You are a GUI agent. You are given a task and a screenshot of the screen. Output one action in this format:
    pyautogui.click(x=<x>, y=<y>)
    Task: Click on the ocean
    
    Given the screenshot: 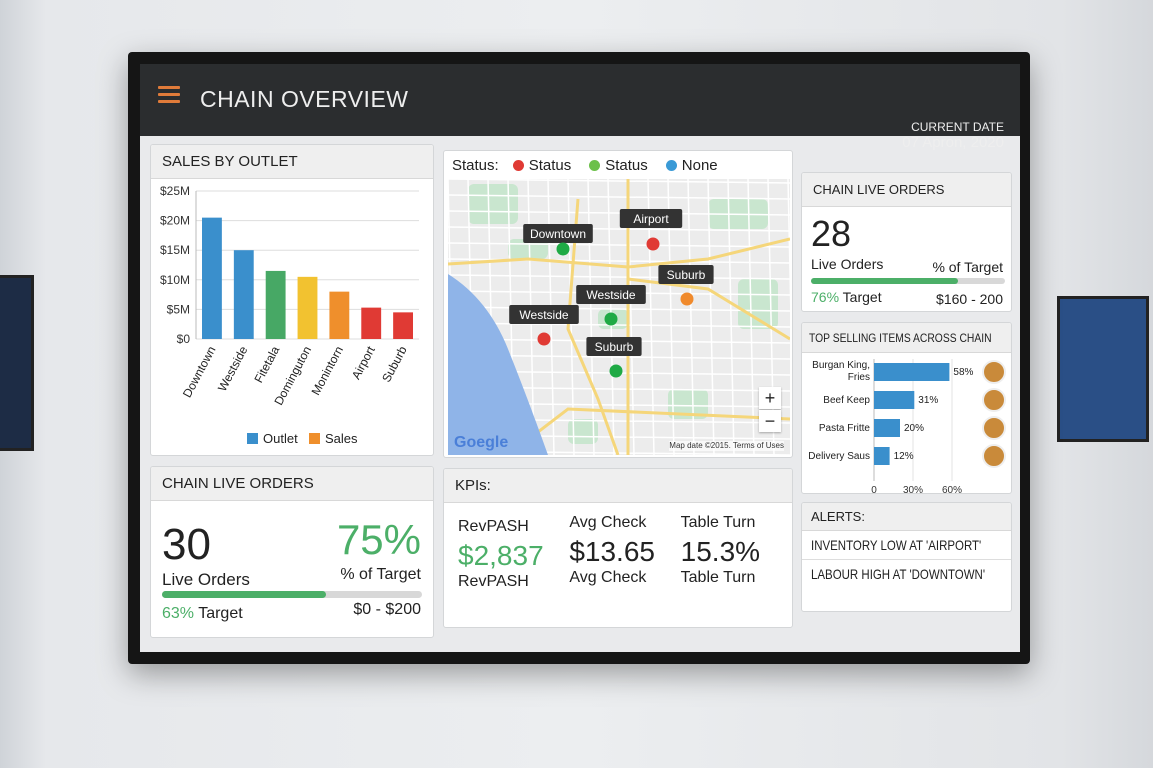 What is the action you would take?
    pyautogui.click(x=498, y=364)
    